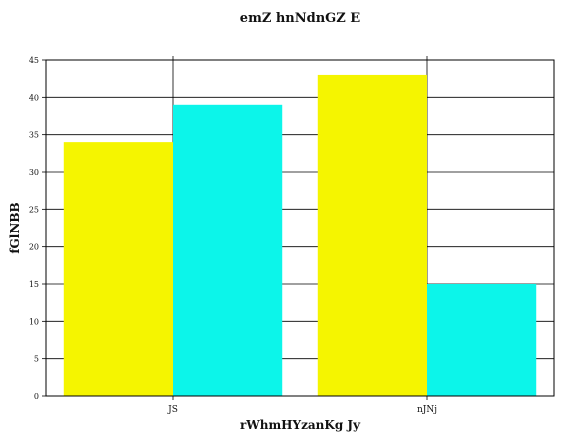 Image resolution: width=567 pixels, height=441 pixels. Describe the element at coordinates (34, 97) in the screenshot. I see `y-tick-label: 40` at that location.